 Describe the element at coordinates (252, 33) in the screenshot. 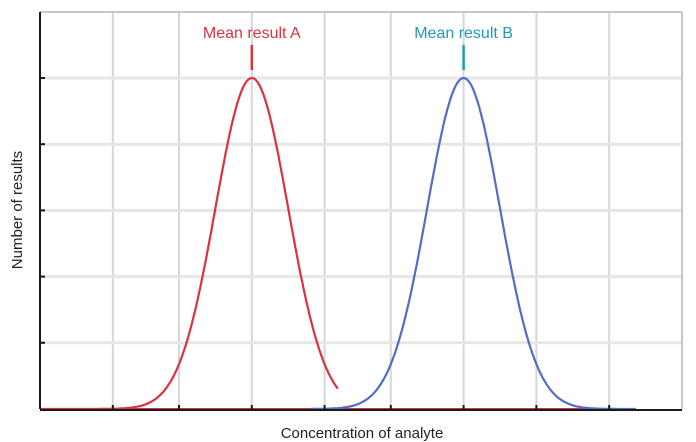

I see `mean-label-a: Mean result A` at that location.